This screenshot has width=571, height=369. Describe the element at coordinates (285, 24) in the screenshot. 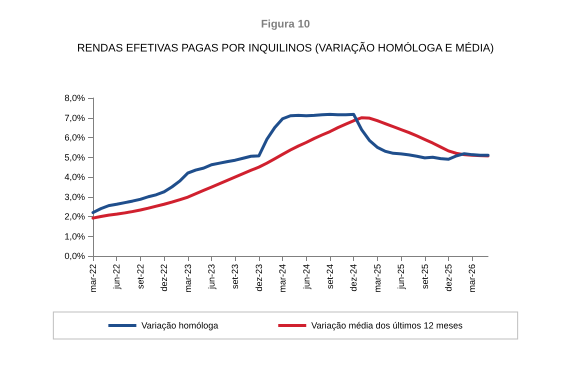

I see `chart-title: Figura 10` at that location.